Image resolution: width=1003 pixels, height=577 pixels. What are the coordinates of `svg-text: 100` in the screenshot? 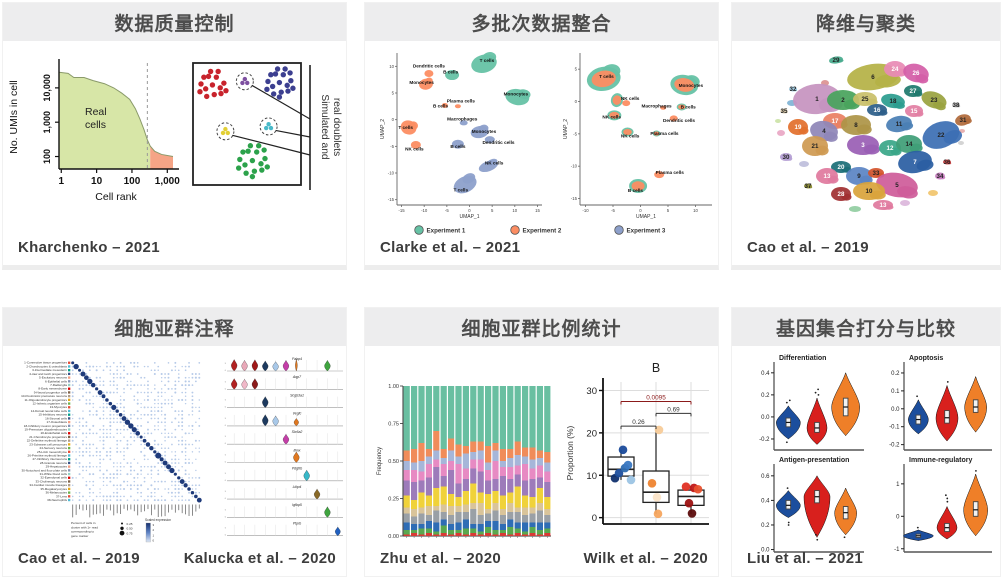 It's located at (47, 156).